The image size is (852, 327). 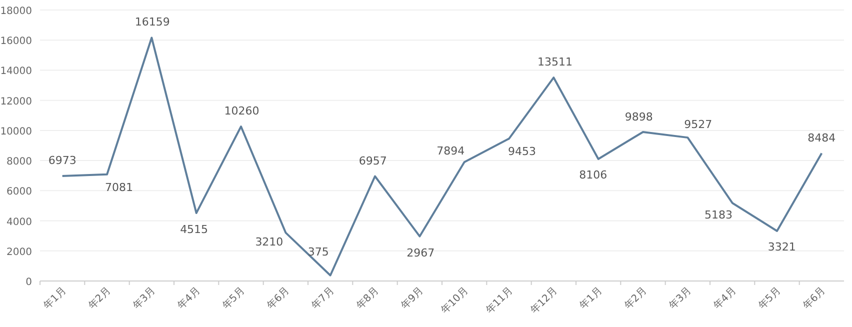 I want to click on y-tick-label: 14000, so click(x=16, y=72).